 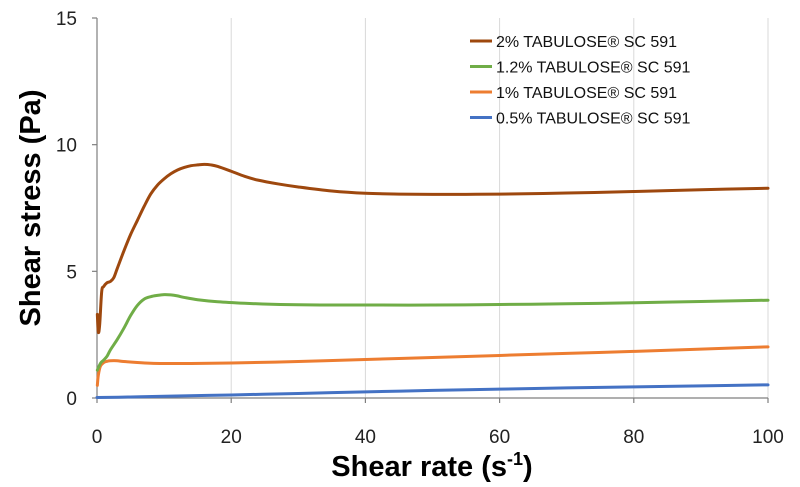 What do you see at coordinates (593, 68) in the screenshot?
I see `legend-label-1: 1.2% TABULOSE® SC 591` at bounding box center [593, 68].